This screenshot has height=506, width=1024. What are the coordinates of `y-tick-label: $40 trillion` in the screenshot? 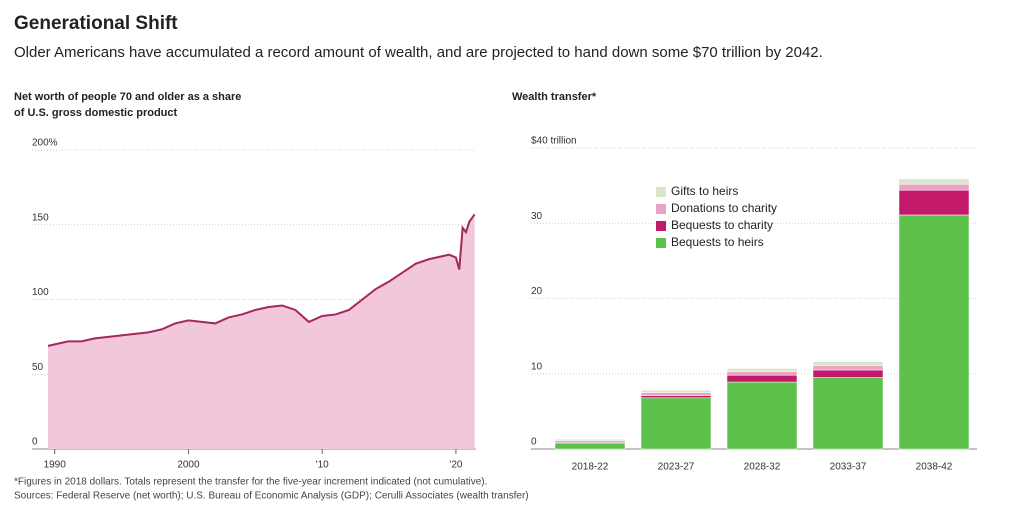 It's located at (554, 141).